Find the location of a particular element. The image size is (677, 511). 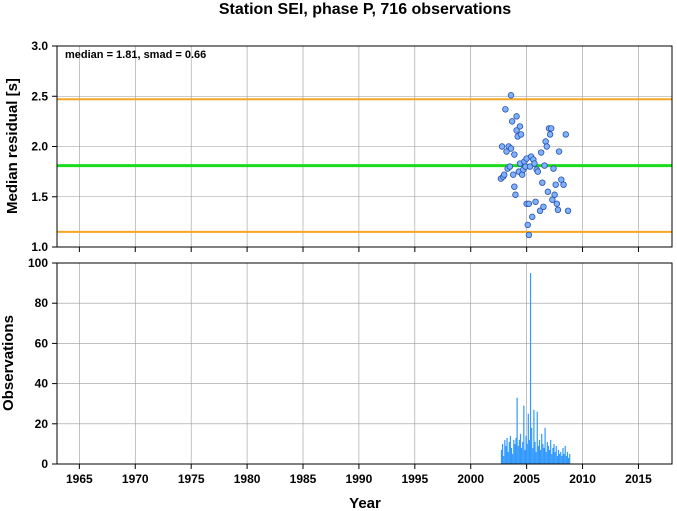

observations-y-tick-label: 0 is located at coordinates (44, 464).